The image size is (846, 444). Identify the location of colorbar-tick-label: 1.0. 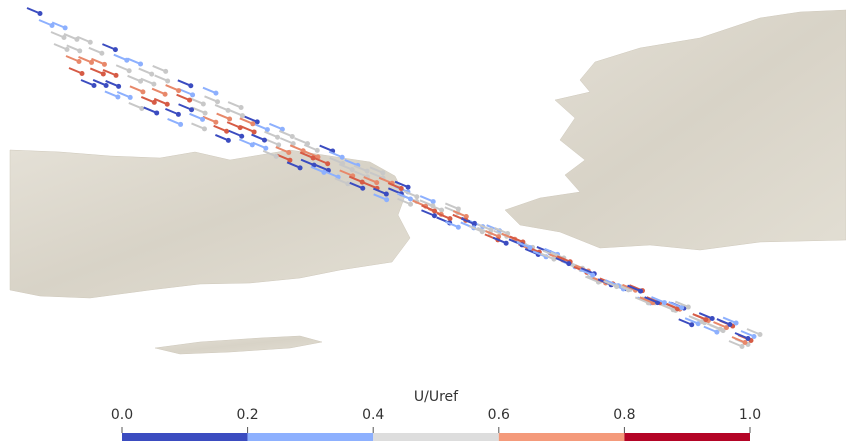
(750, 415).